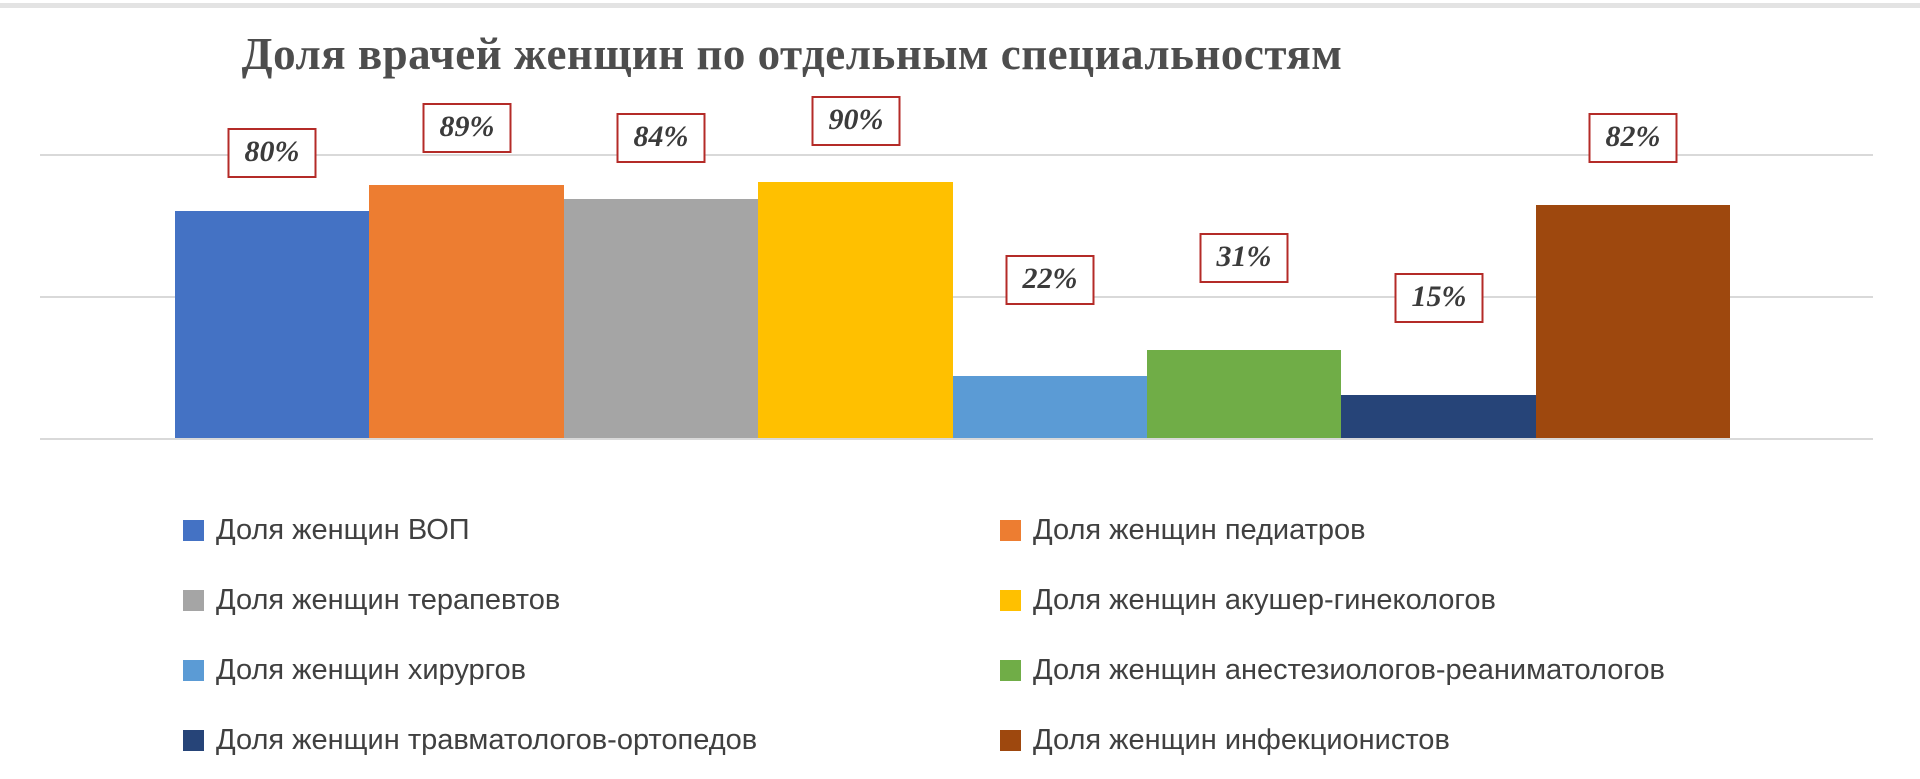 The image size is (1920, 779). I want to click on data-label-7: 15%, so click(1439, 298).